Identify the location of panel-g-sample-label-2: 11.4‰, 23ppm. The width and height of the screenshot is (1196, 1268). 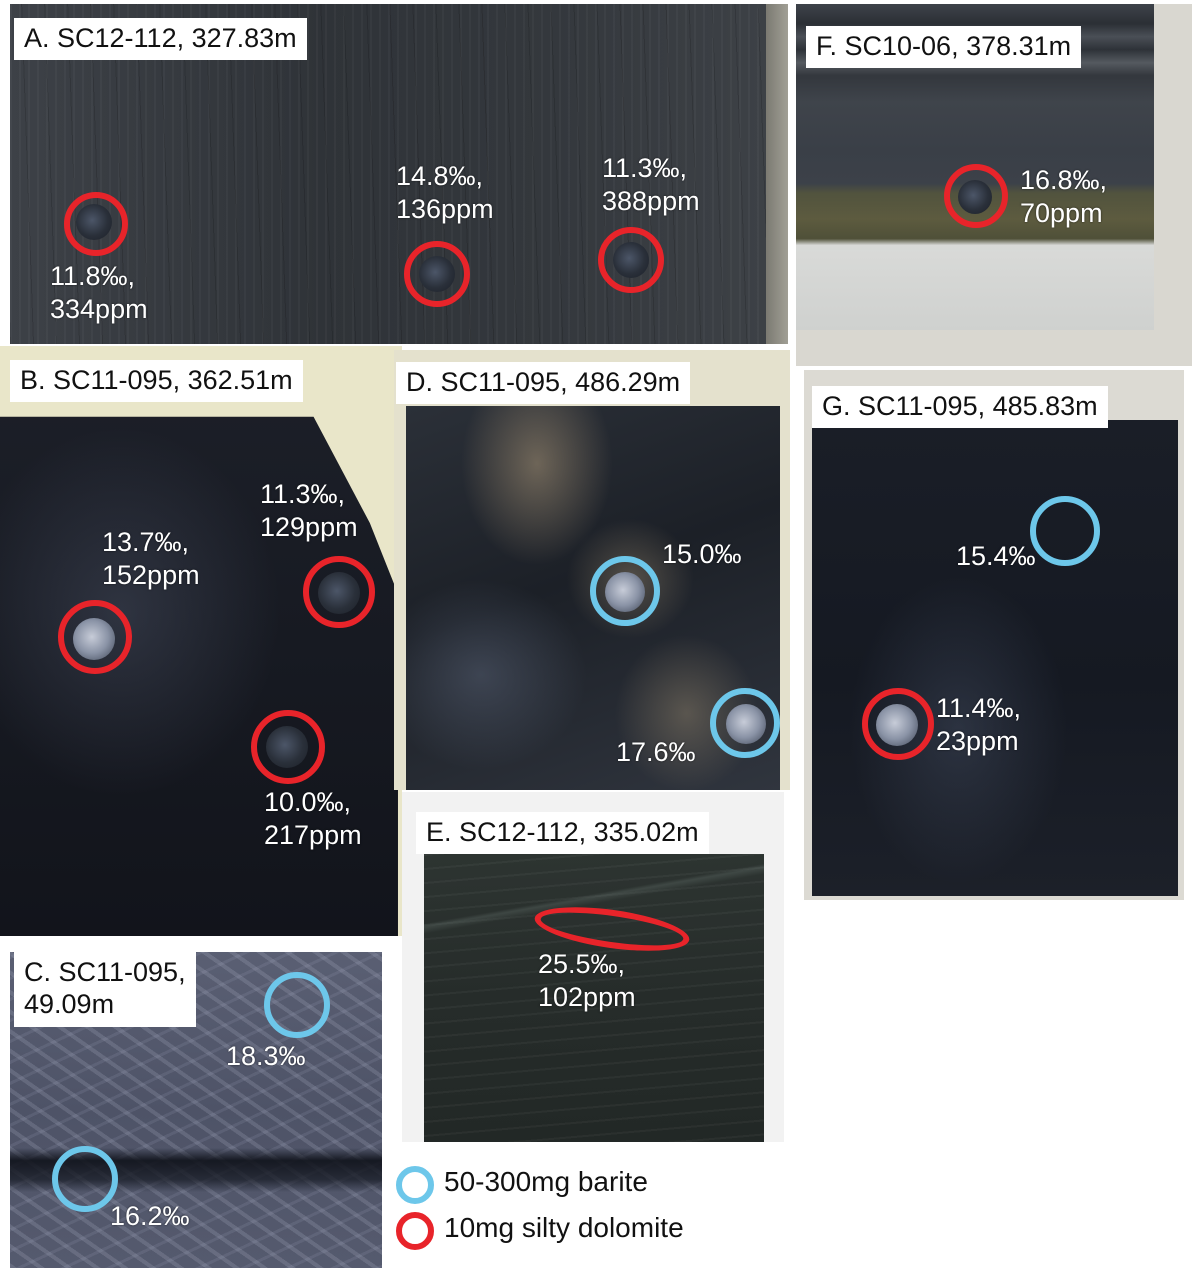
(979, 724).